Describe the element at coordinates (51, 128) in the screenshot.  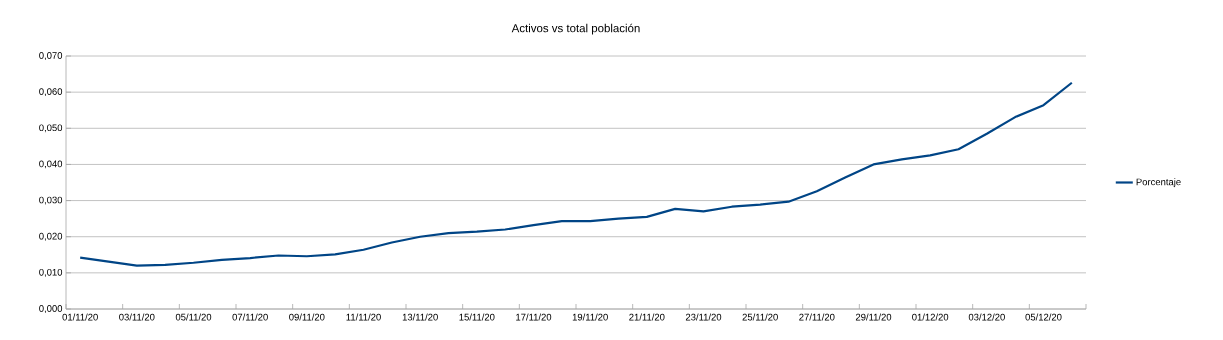
I see `y-tick-label: 0,050` at that location.